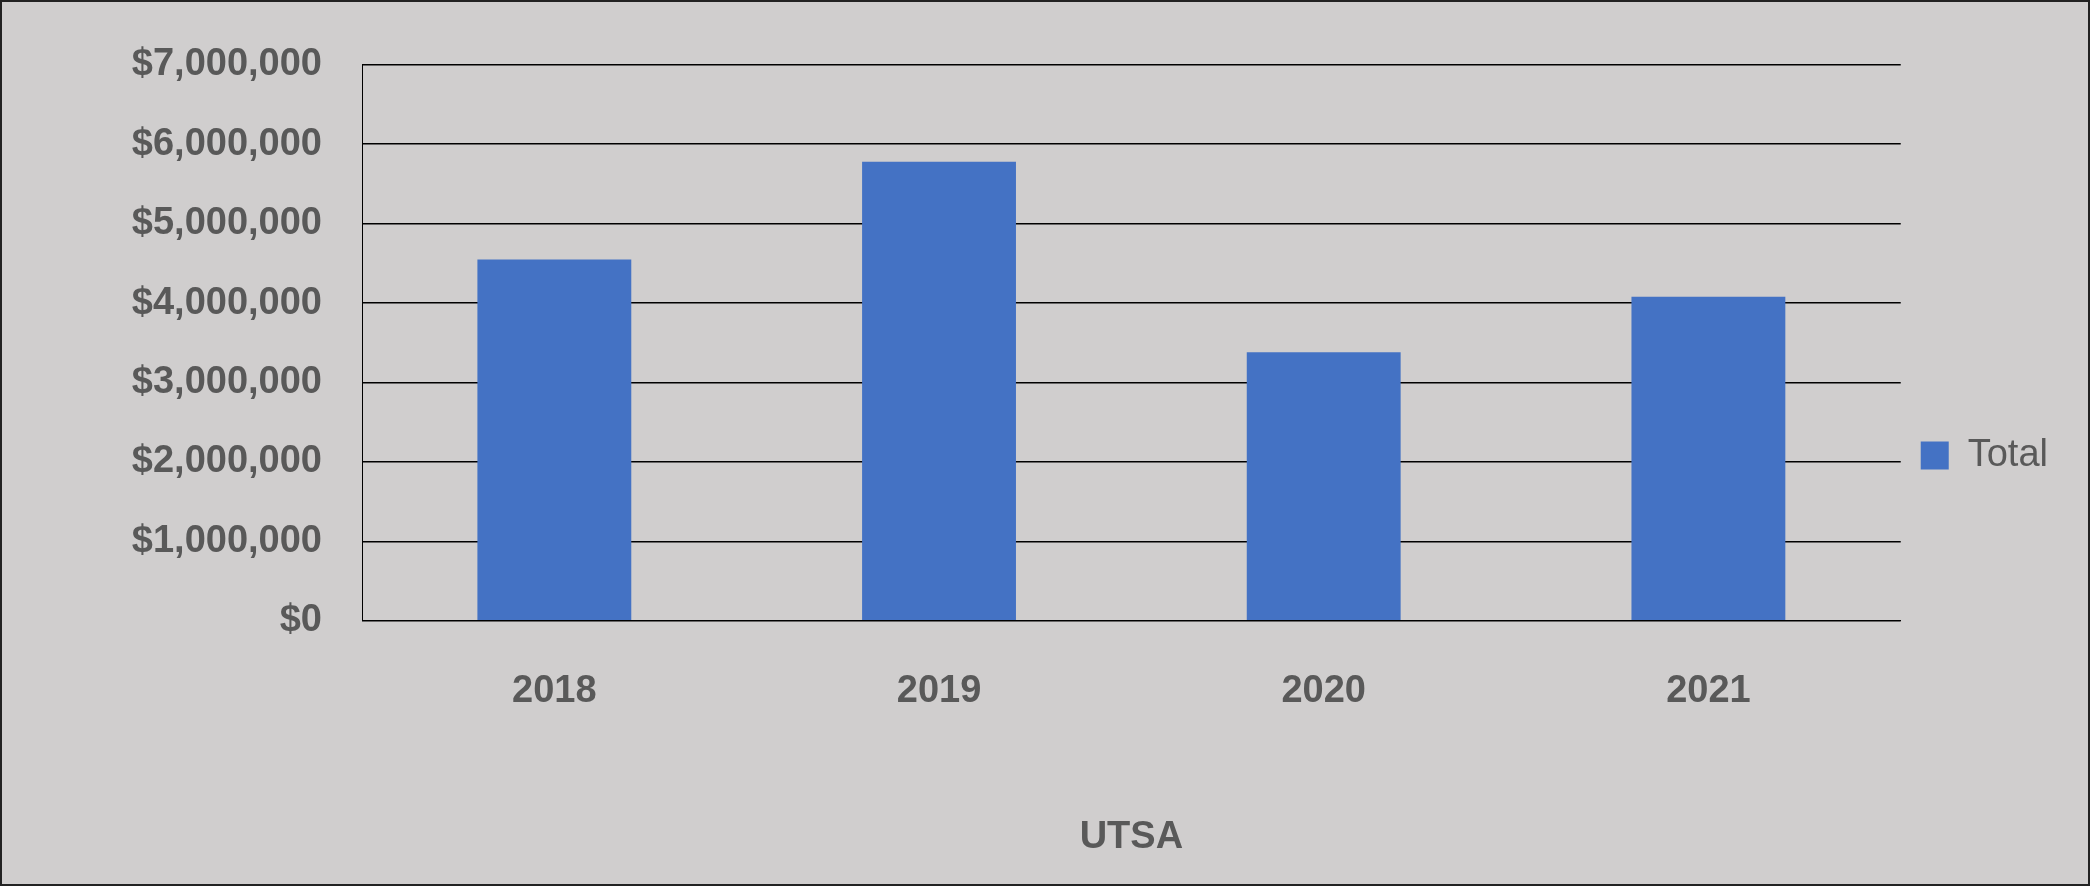  Describe the element at coordinates (226, 221) in the screenshot. I see `y-tick-label: $5,000,000` at that location.